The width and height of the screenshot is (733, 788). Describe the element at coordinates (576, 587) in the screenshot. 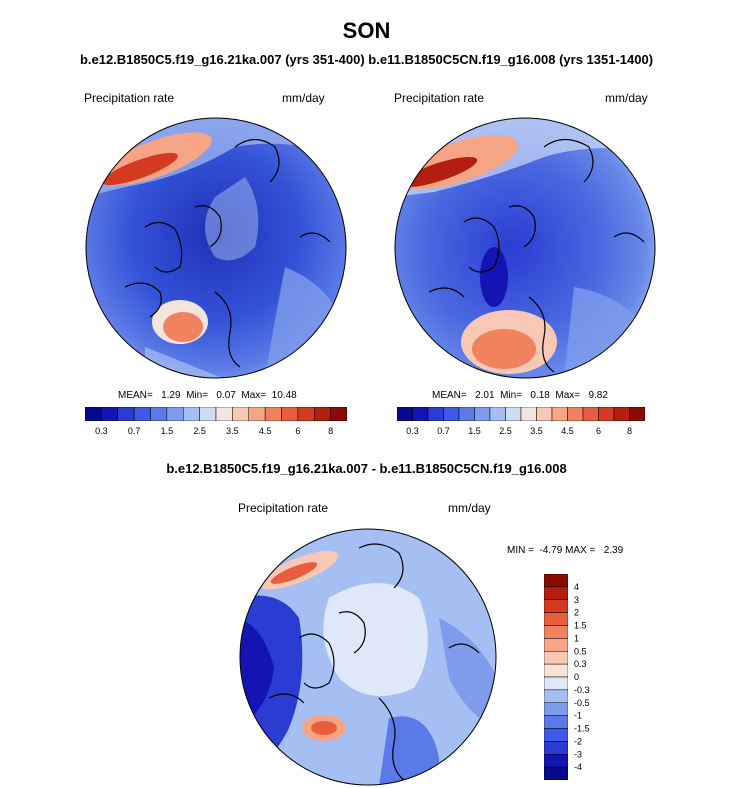

I see `diff-colorbar-tick-label: 4` at that location.